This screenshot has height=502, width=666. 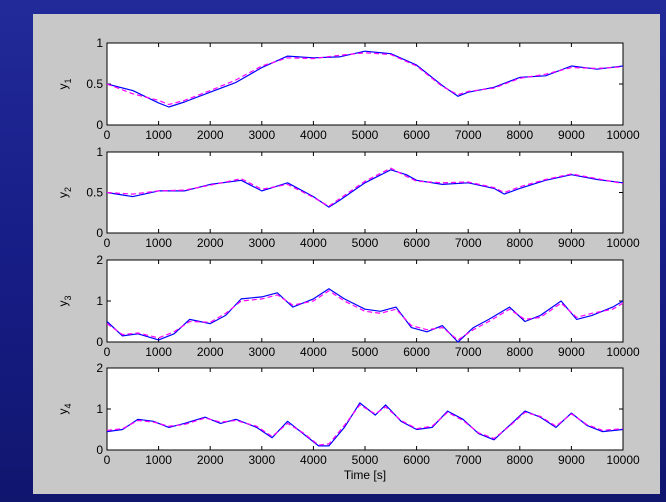 I want to click on y-axis-label-3: y3, so click(x=64, y=300).